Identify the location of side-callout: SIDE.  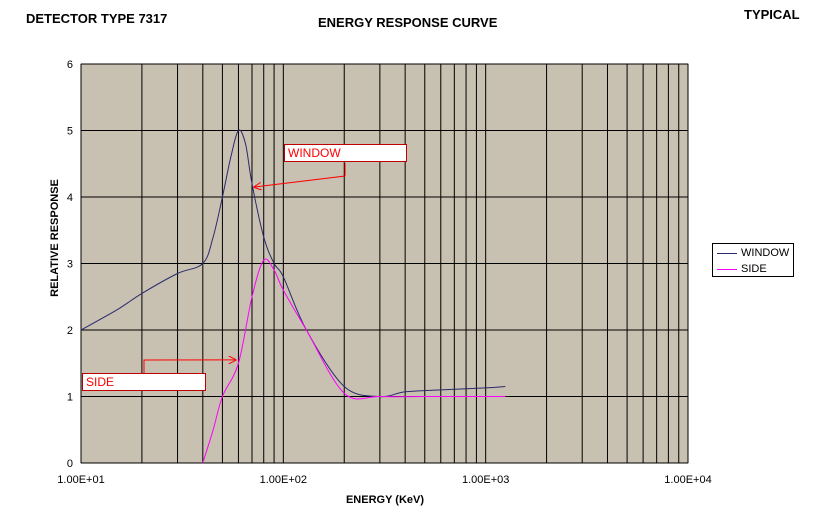
(144, 382).